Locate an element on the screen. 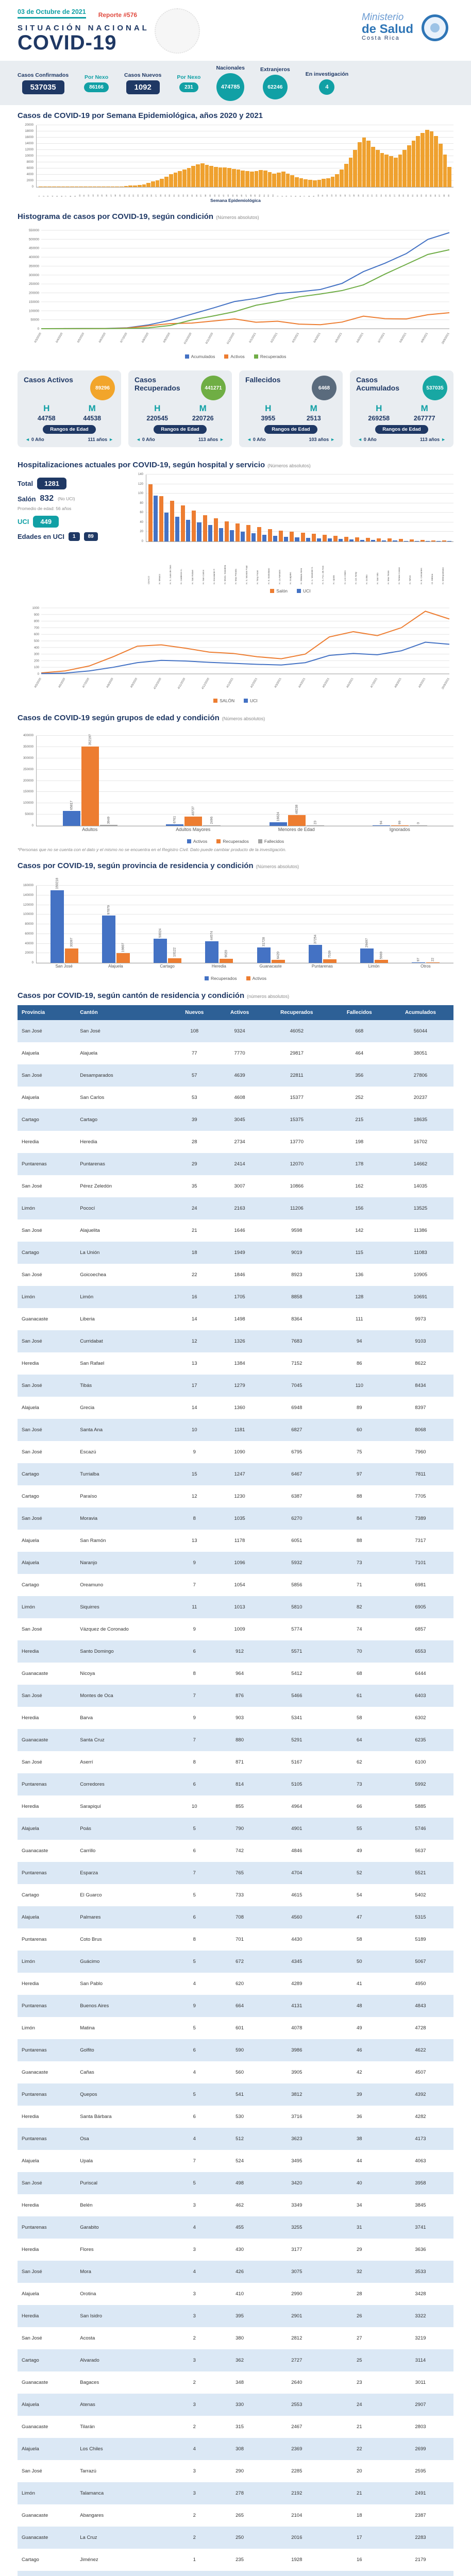 This screenshot has height=2576, width=471. cell-value: 5 is located at coordinates (194, 2028).